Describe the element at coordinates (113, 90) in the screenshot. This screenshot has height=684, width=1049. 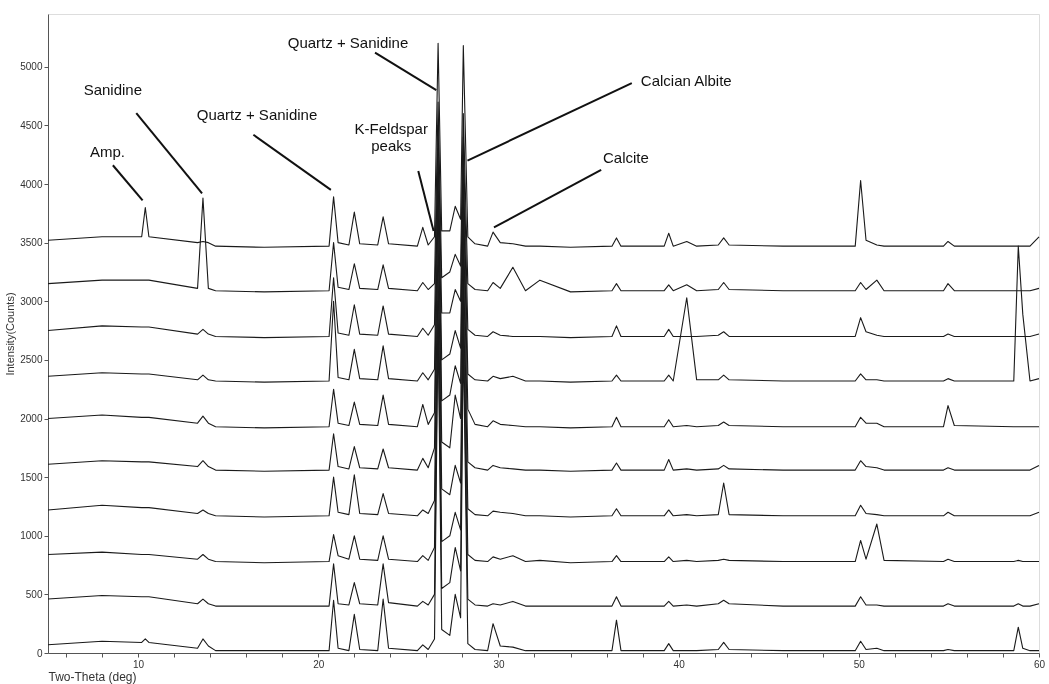
I see `annotation: Sanidine` at that location.